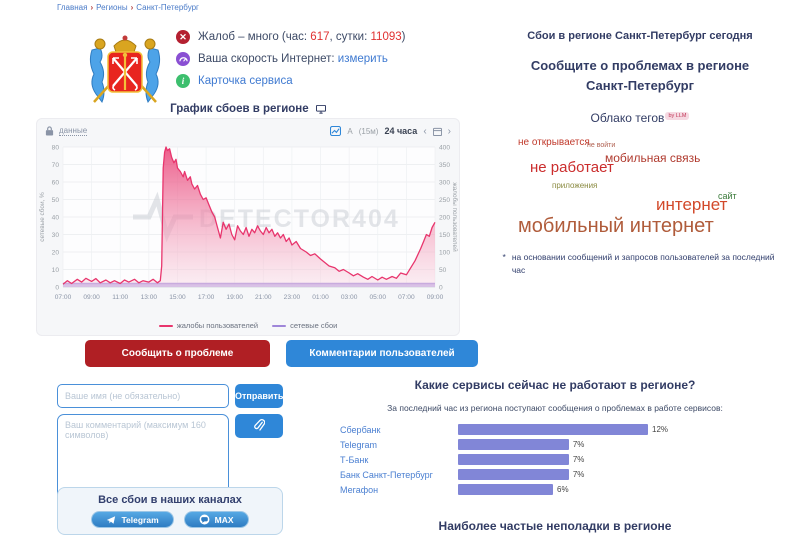 The height and width of the screenshot is (542, 800). What do you see at coordinates (56, 252) in the screenshot?
I see `svg-text: 20` at bounding box center [56, 252].